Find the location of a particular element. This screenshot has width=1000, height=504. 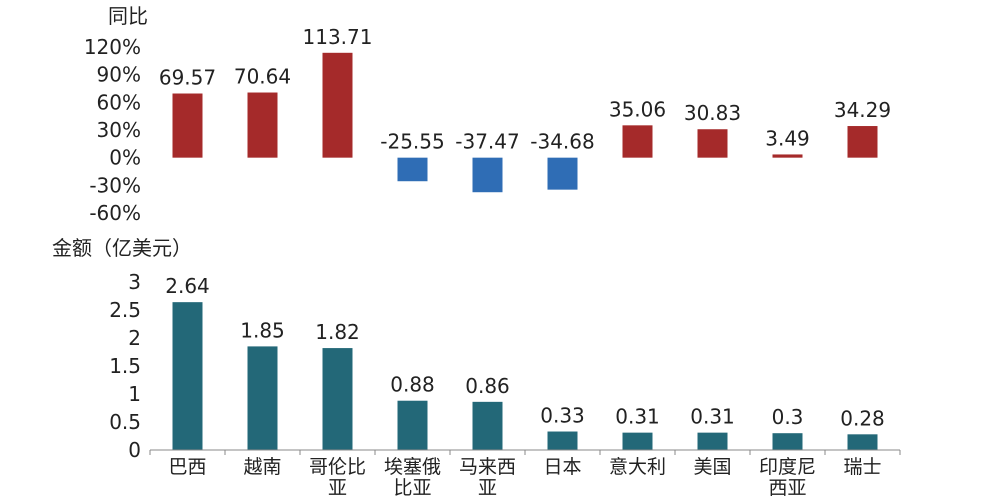

category-label-line: 越南 is located at coordinates (262, 467).